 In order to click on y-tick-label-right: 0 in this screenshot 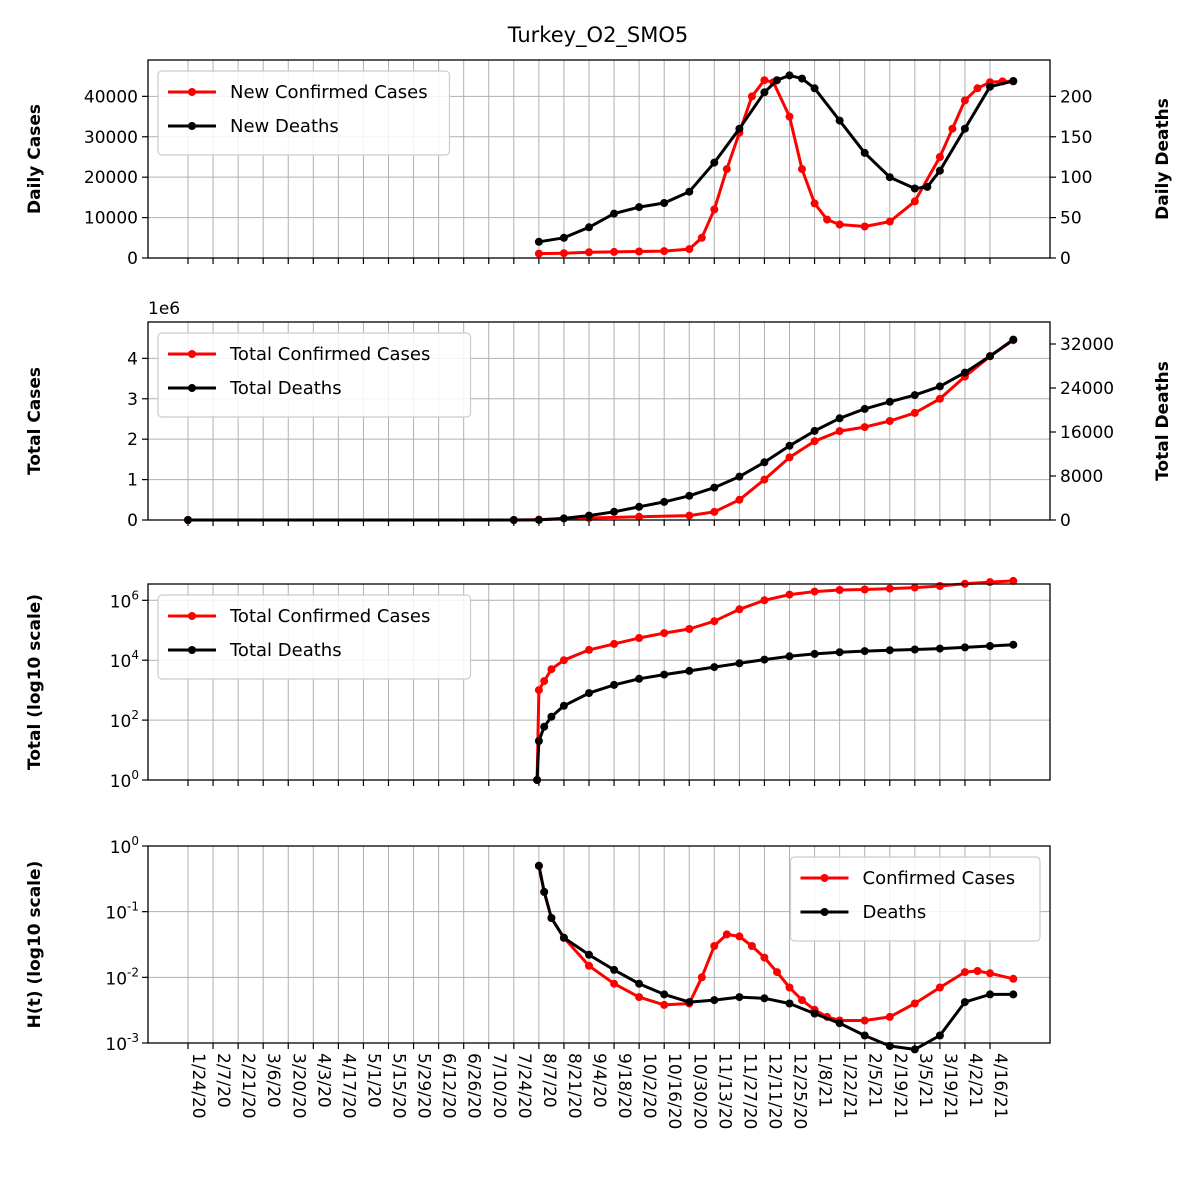, I will do `click(1065, 521)`.